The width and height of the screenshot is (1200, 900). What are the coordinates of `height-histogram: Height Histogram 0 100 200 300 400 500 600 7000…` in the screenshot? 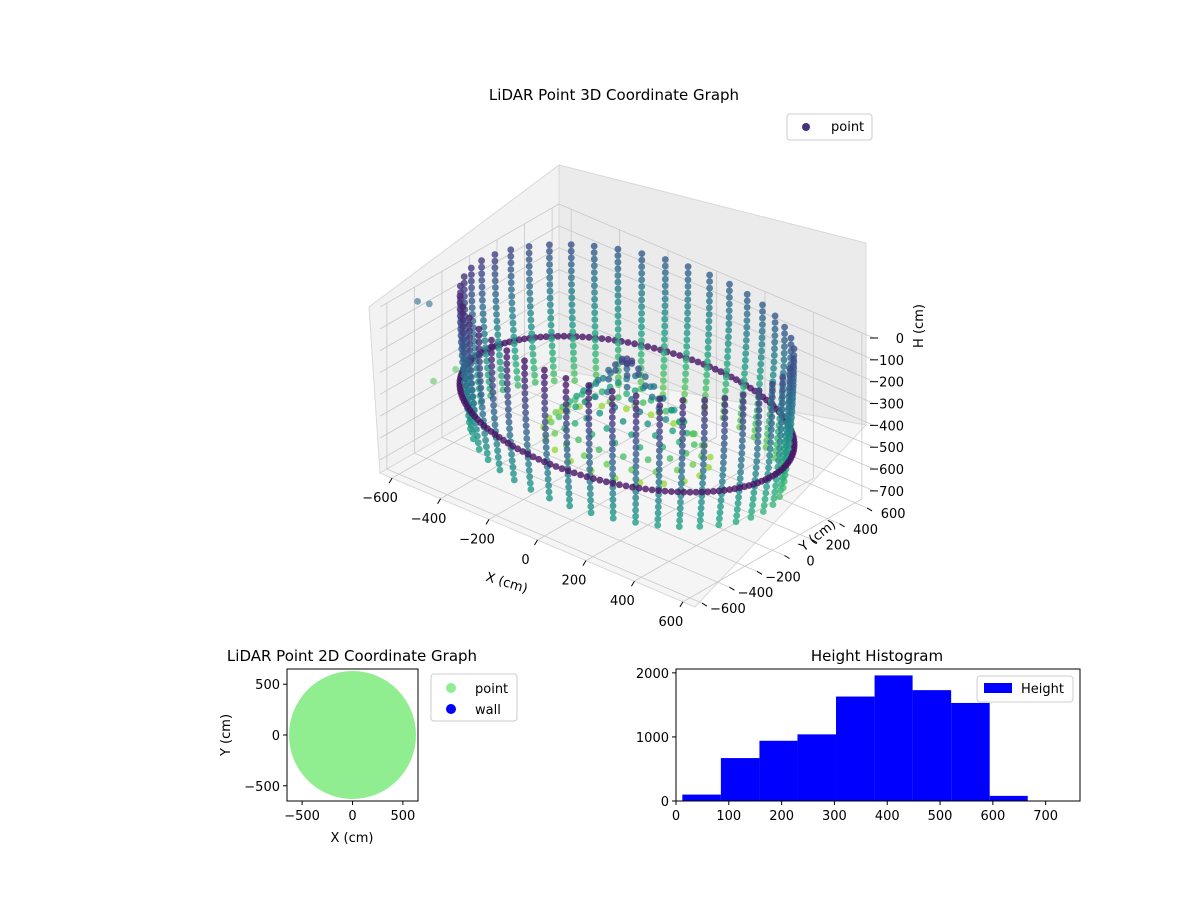 It's located at (858, 735).